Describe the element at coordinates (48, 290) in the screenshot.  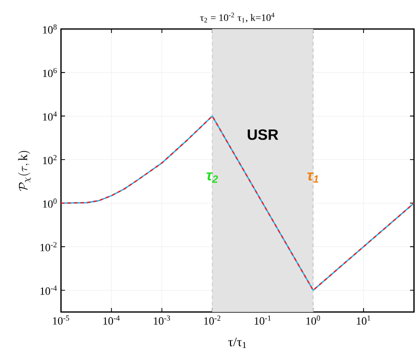
I see `y-tick-label: 10$^{-4}$` at that location.